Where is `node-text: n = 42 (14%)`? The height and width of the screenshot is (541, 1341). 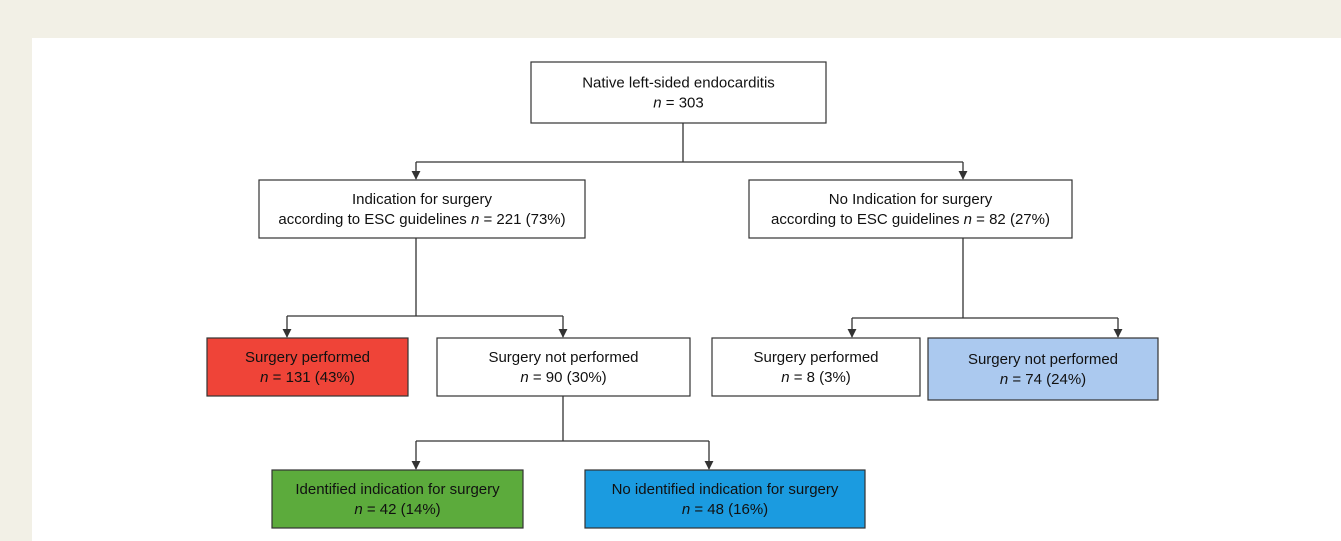
node-text: n = 42 (14%) is located at coordinates (397, 509).